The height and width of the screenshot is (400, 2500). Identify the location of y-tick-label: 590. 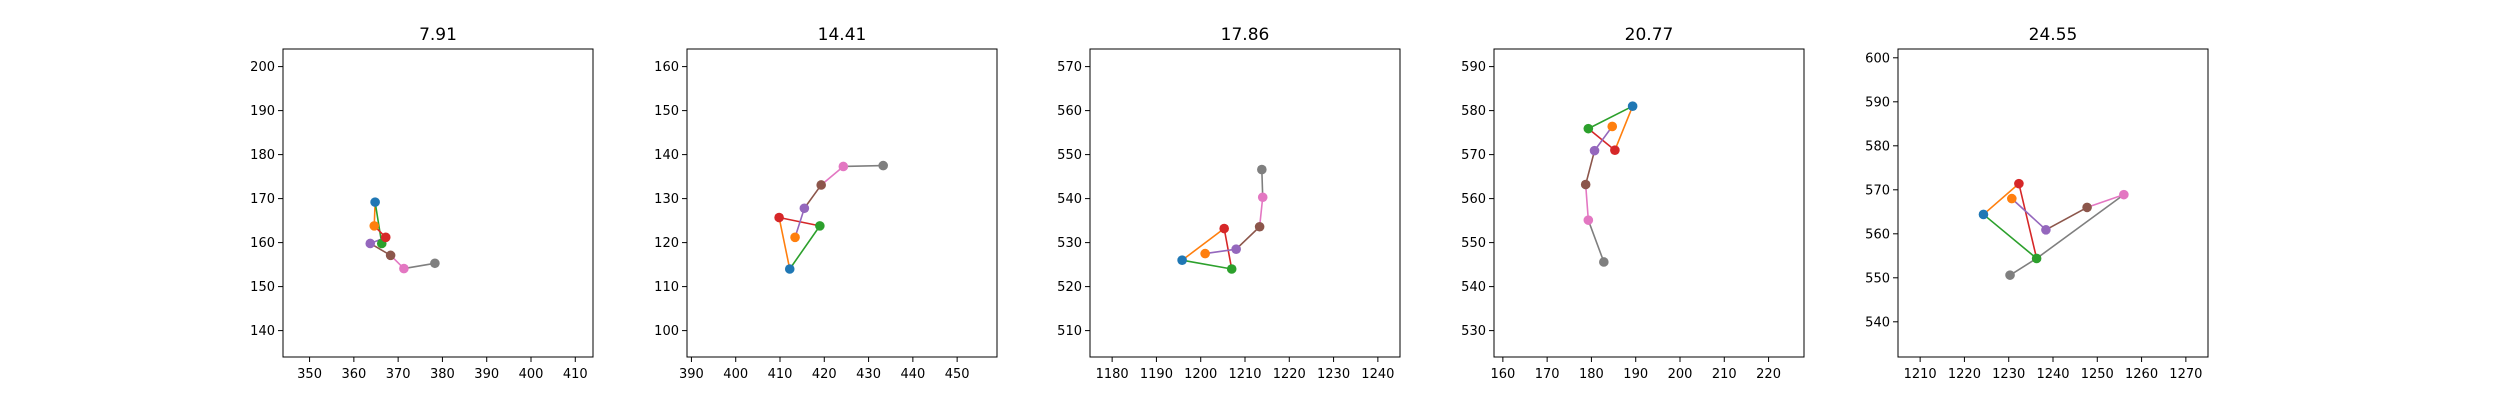
(1877, 102).